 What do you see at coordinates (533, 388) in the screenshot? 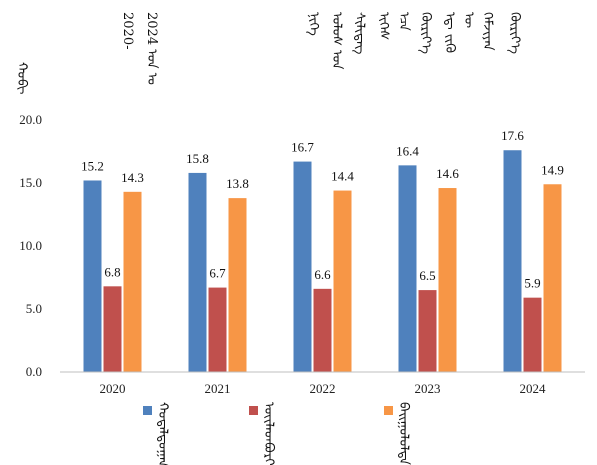
I see `x-tick-label: 2024` at bounding box center [533, 388].